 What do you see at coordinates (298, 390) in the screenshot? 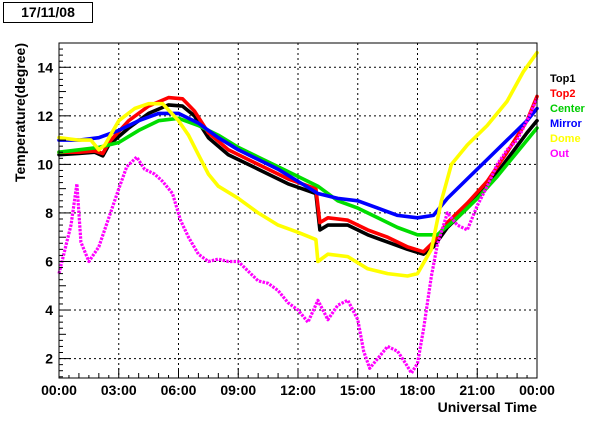
I see `x-tick-label: 12:00` at bounding box center [298, 390].